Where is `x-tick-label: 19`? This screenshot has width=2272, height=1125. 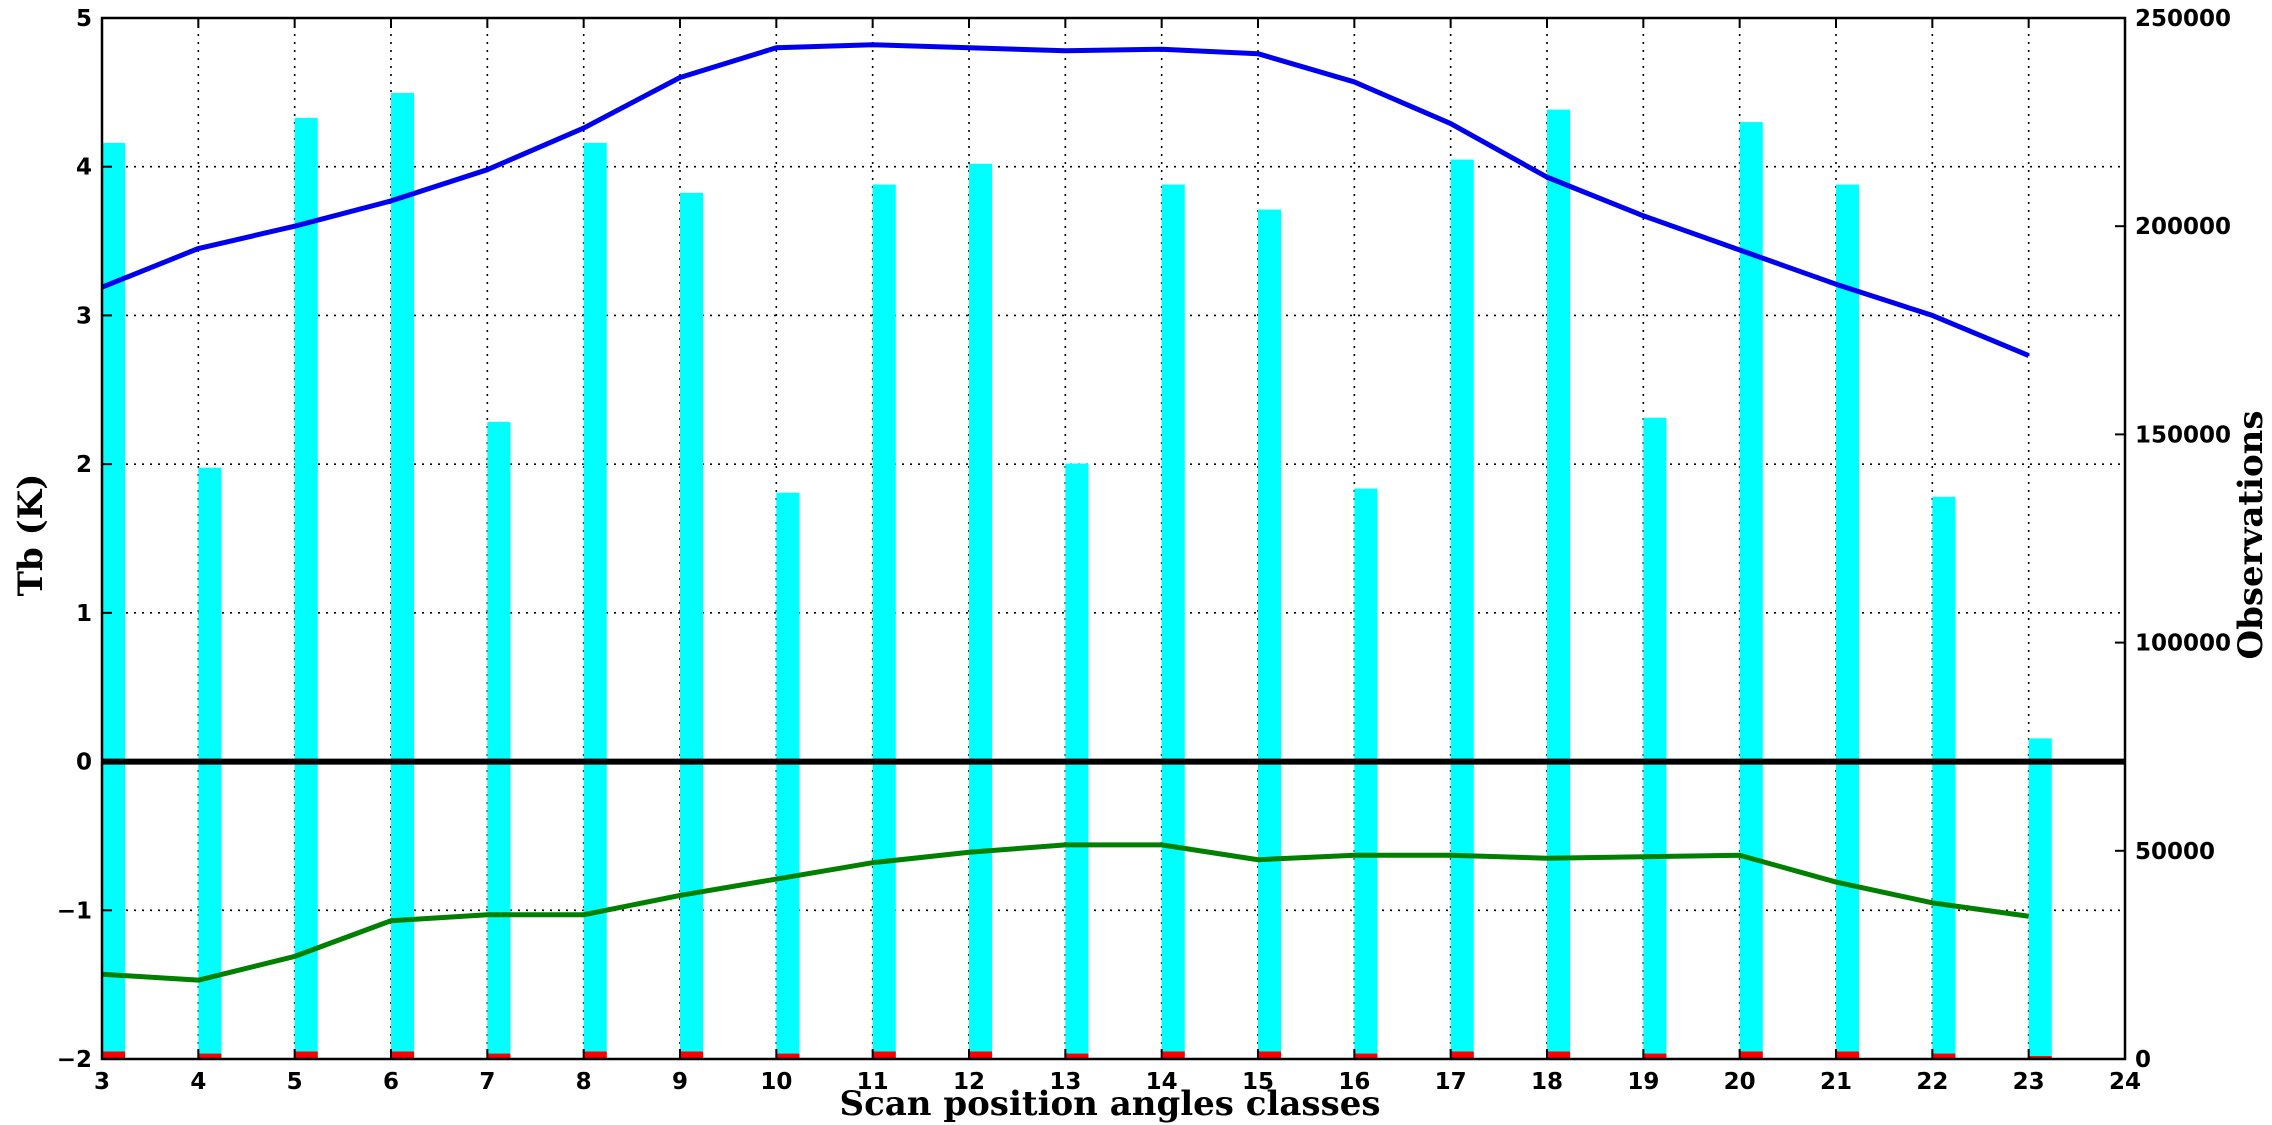
x-tick-label: 19 is located at coordinates (1643, 1082).